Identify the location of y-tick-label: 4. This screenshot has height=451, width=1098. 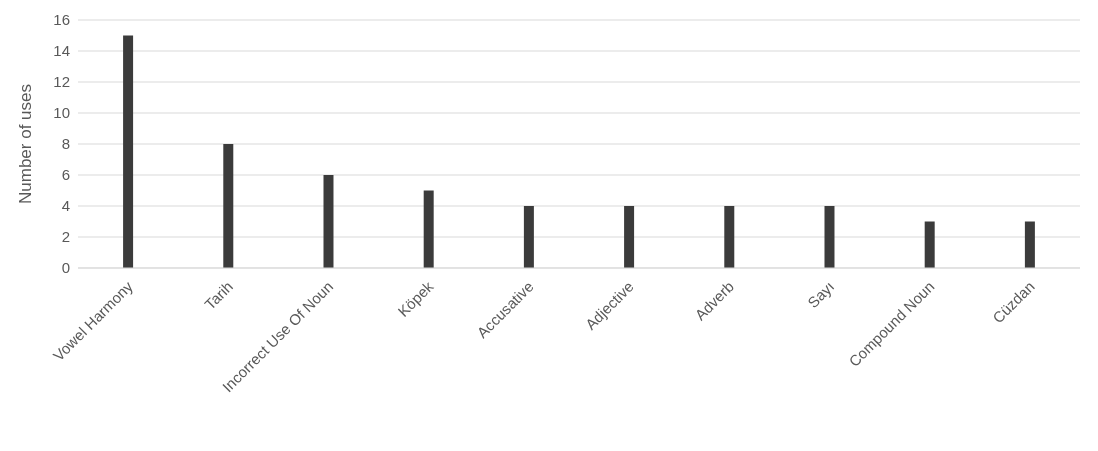
(65, 206).